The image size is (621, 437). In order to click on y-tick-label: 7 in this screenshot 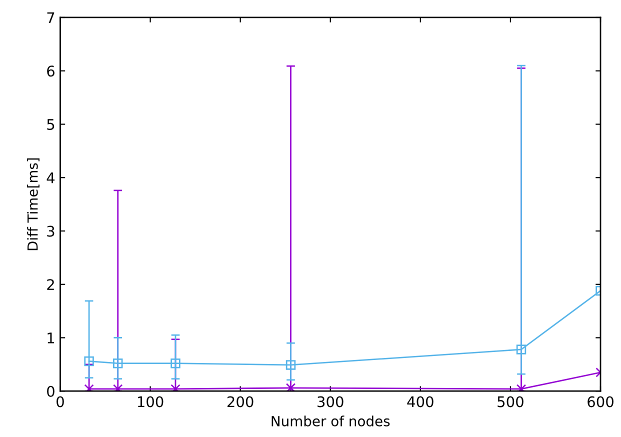, I will do `click(50, 18)`.